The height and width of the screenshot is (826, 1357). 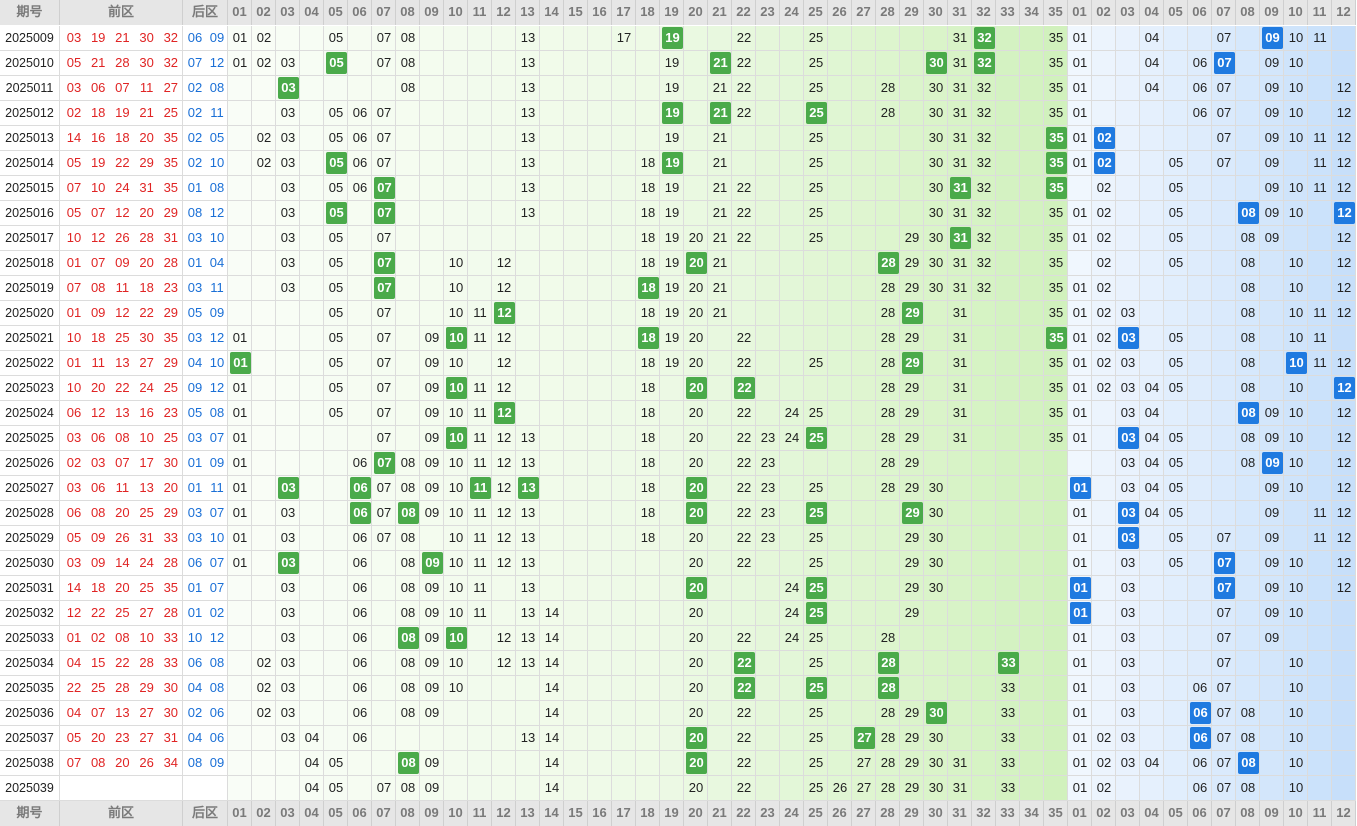 I want to click on footer-front-col: 15, so click(x=576, y=813).